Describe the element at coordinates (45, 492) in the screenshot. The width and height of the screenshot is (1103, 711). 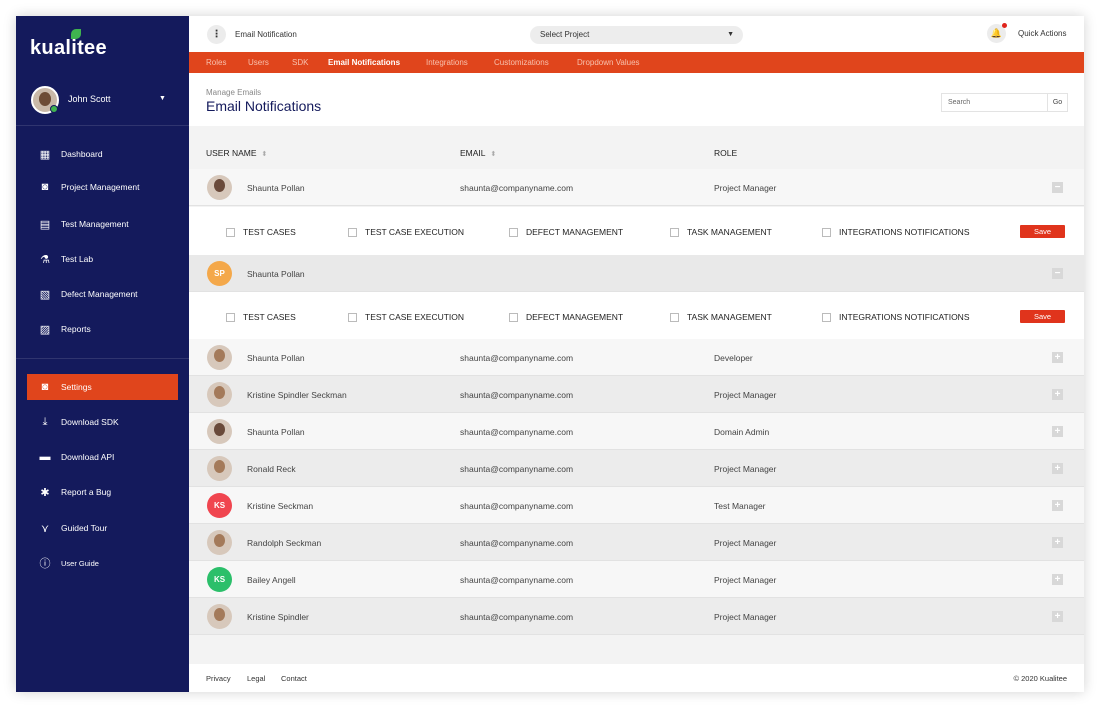
I see `bug-icon: ✱` at that location.